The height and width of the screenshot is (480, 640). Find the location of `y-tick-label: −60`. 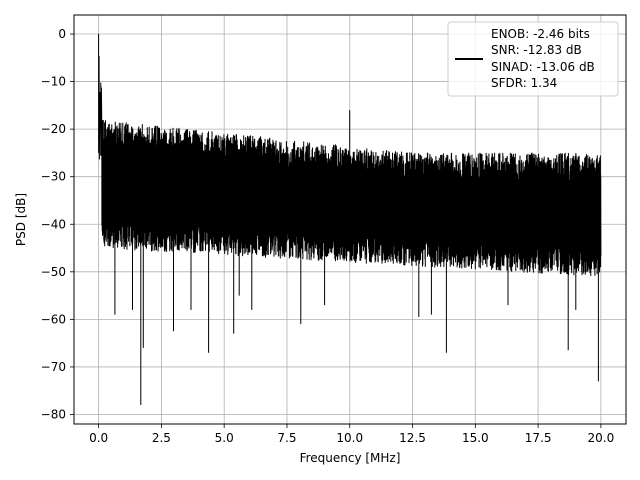

y-tick-label: −60 is located at coordinates (53, 319).